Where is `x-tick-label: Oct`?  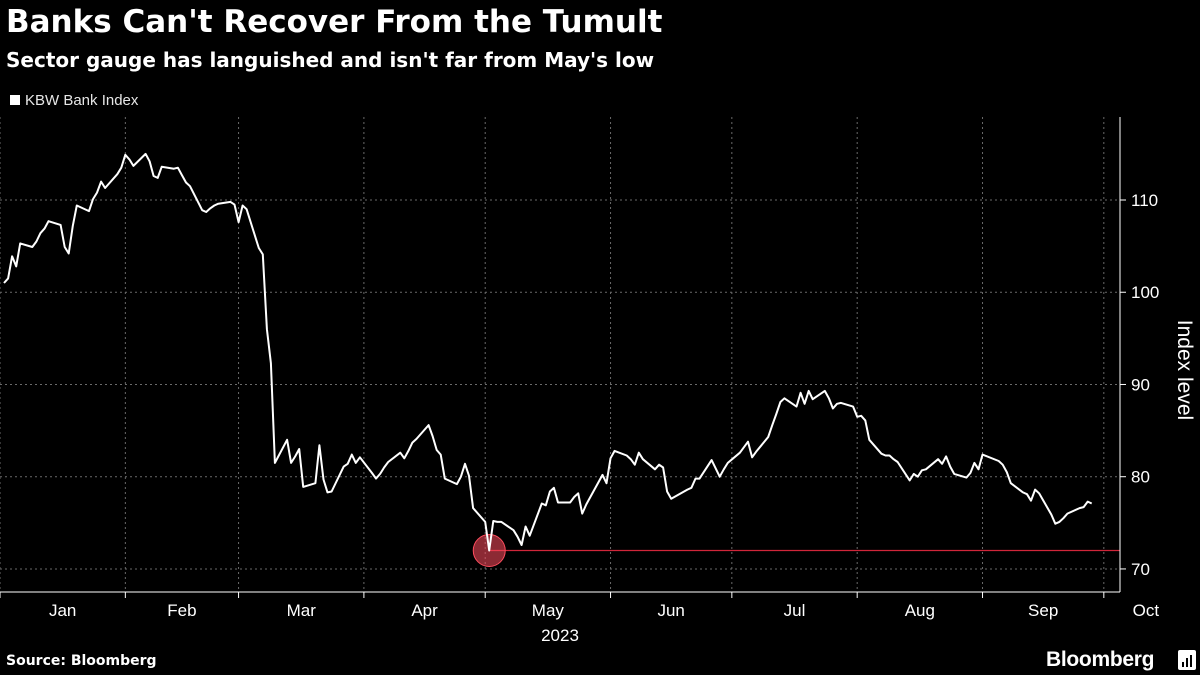 x-tick-label: Oct is located at coordinates (1146, 610).